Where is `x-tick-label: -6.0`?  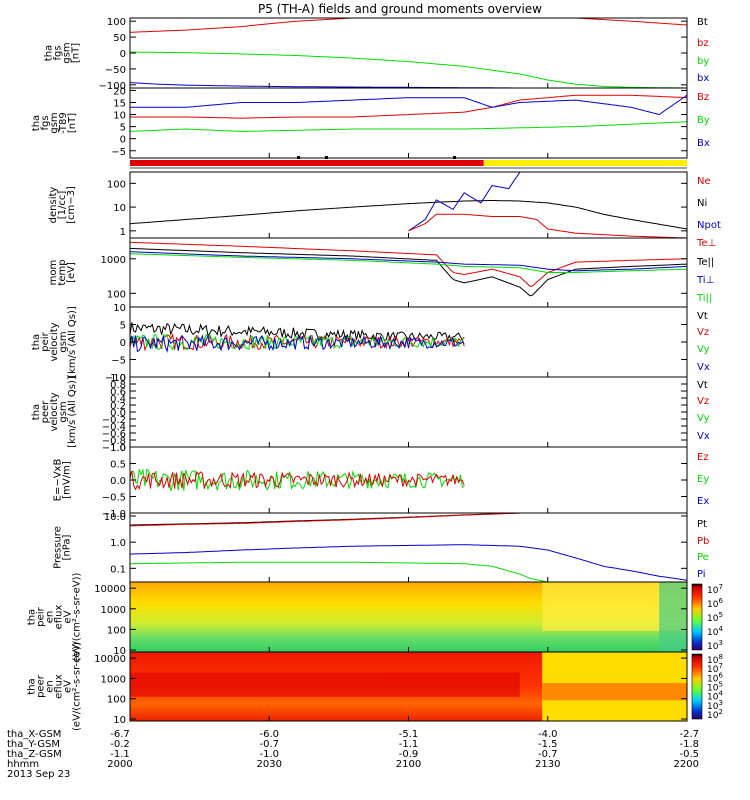 x-tick-label: -6.0 is located at coordinates (269, 734).